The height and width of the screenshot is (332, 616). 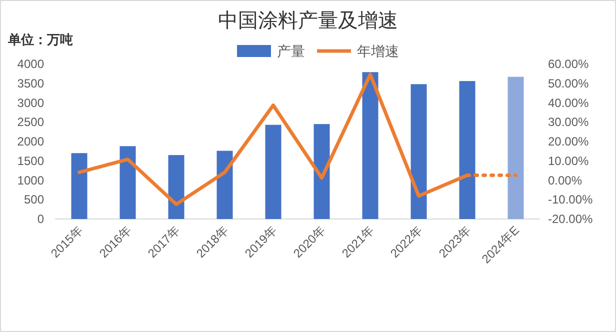 What do you see at coordinates (569, 64) in the screenshot?
I see `y2-tick-label: 60.00%` at bounding box center [569, 64].